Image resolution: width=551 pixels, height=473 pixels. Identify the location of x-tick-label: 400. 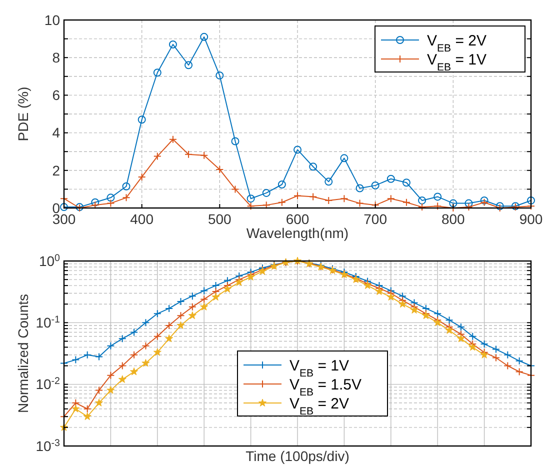
(142, 219).